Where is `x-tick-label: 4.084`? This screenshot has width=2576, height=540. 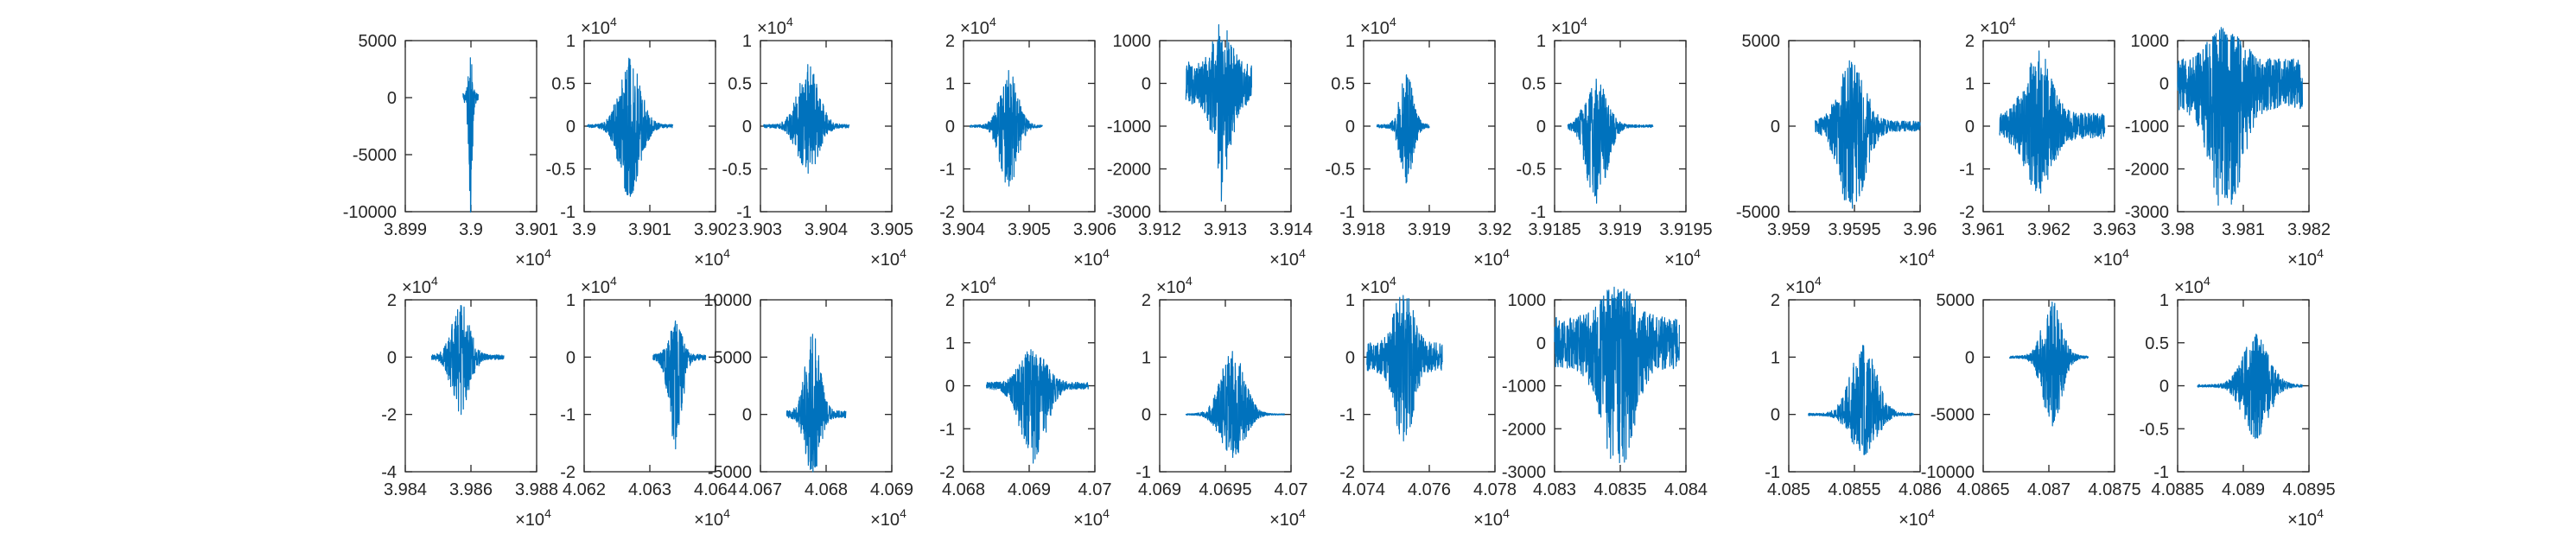
x-tick-label: 4.084 is located at coordinates (1686, 490).